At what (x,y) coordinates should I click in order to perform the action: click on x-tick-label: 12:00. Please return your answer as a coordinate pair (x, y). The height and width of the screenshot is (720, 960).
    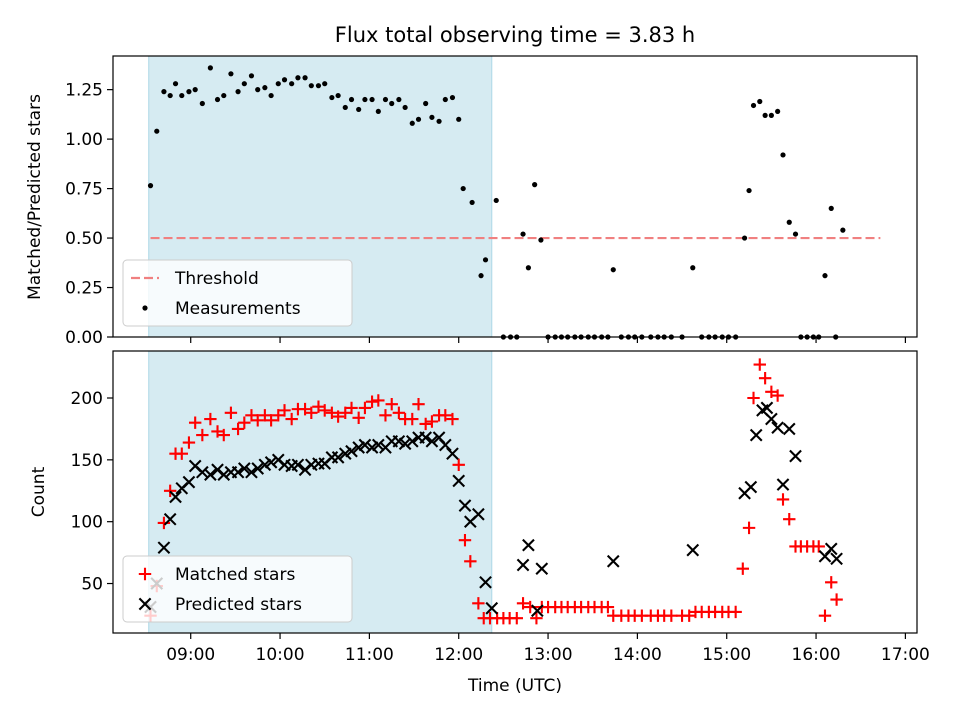
    Looking at the image, I should click on (458, 655).